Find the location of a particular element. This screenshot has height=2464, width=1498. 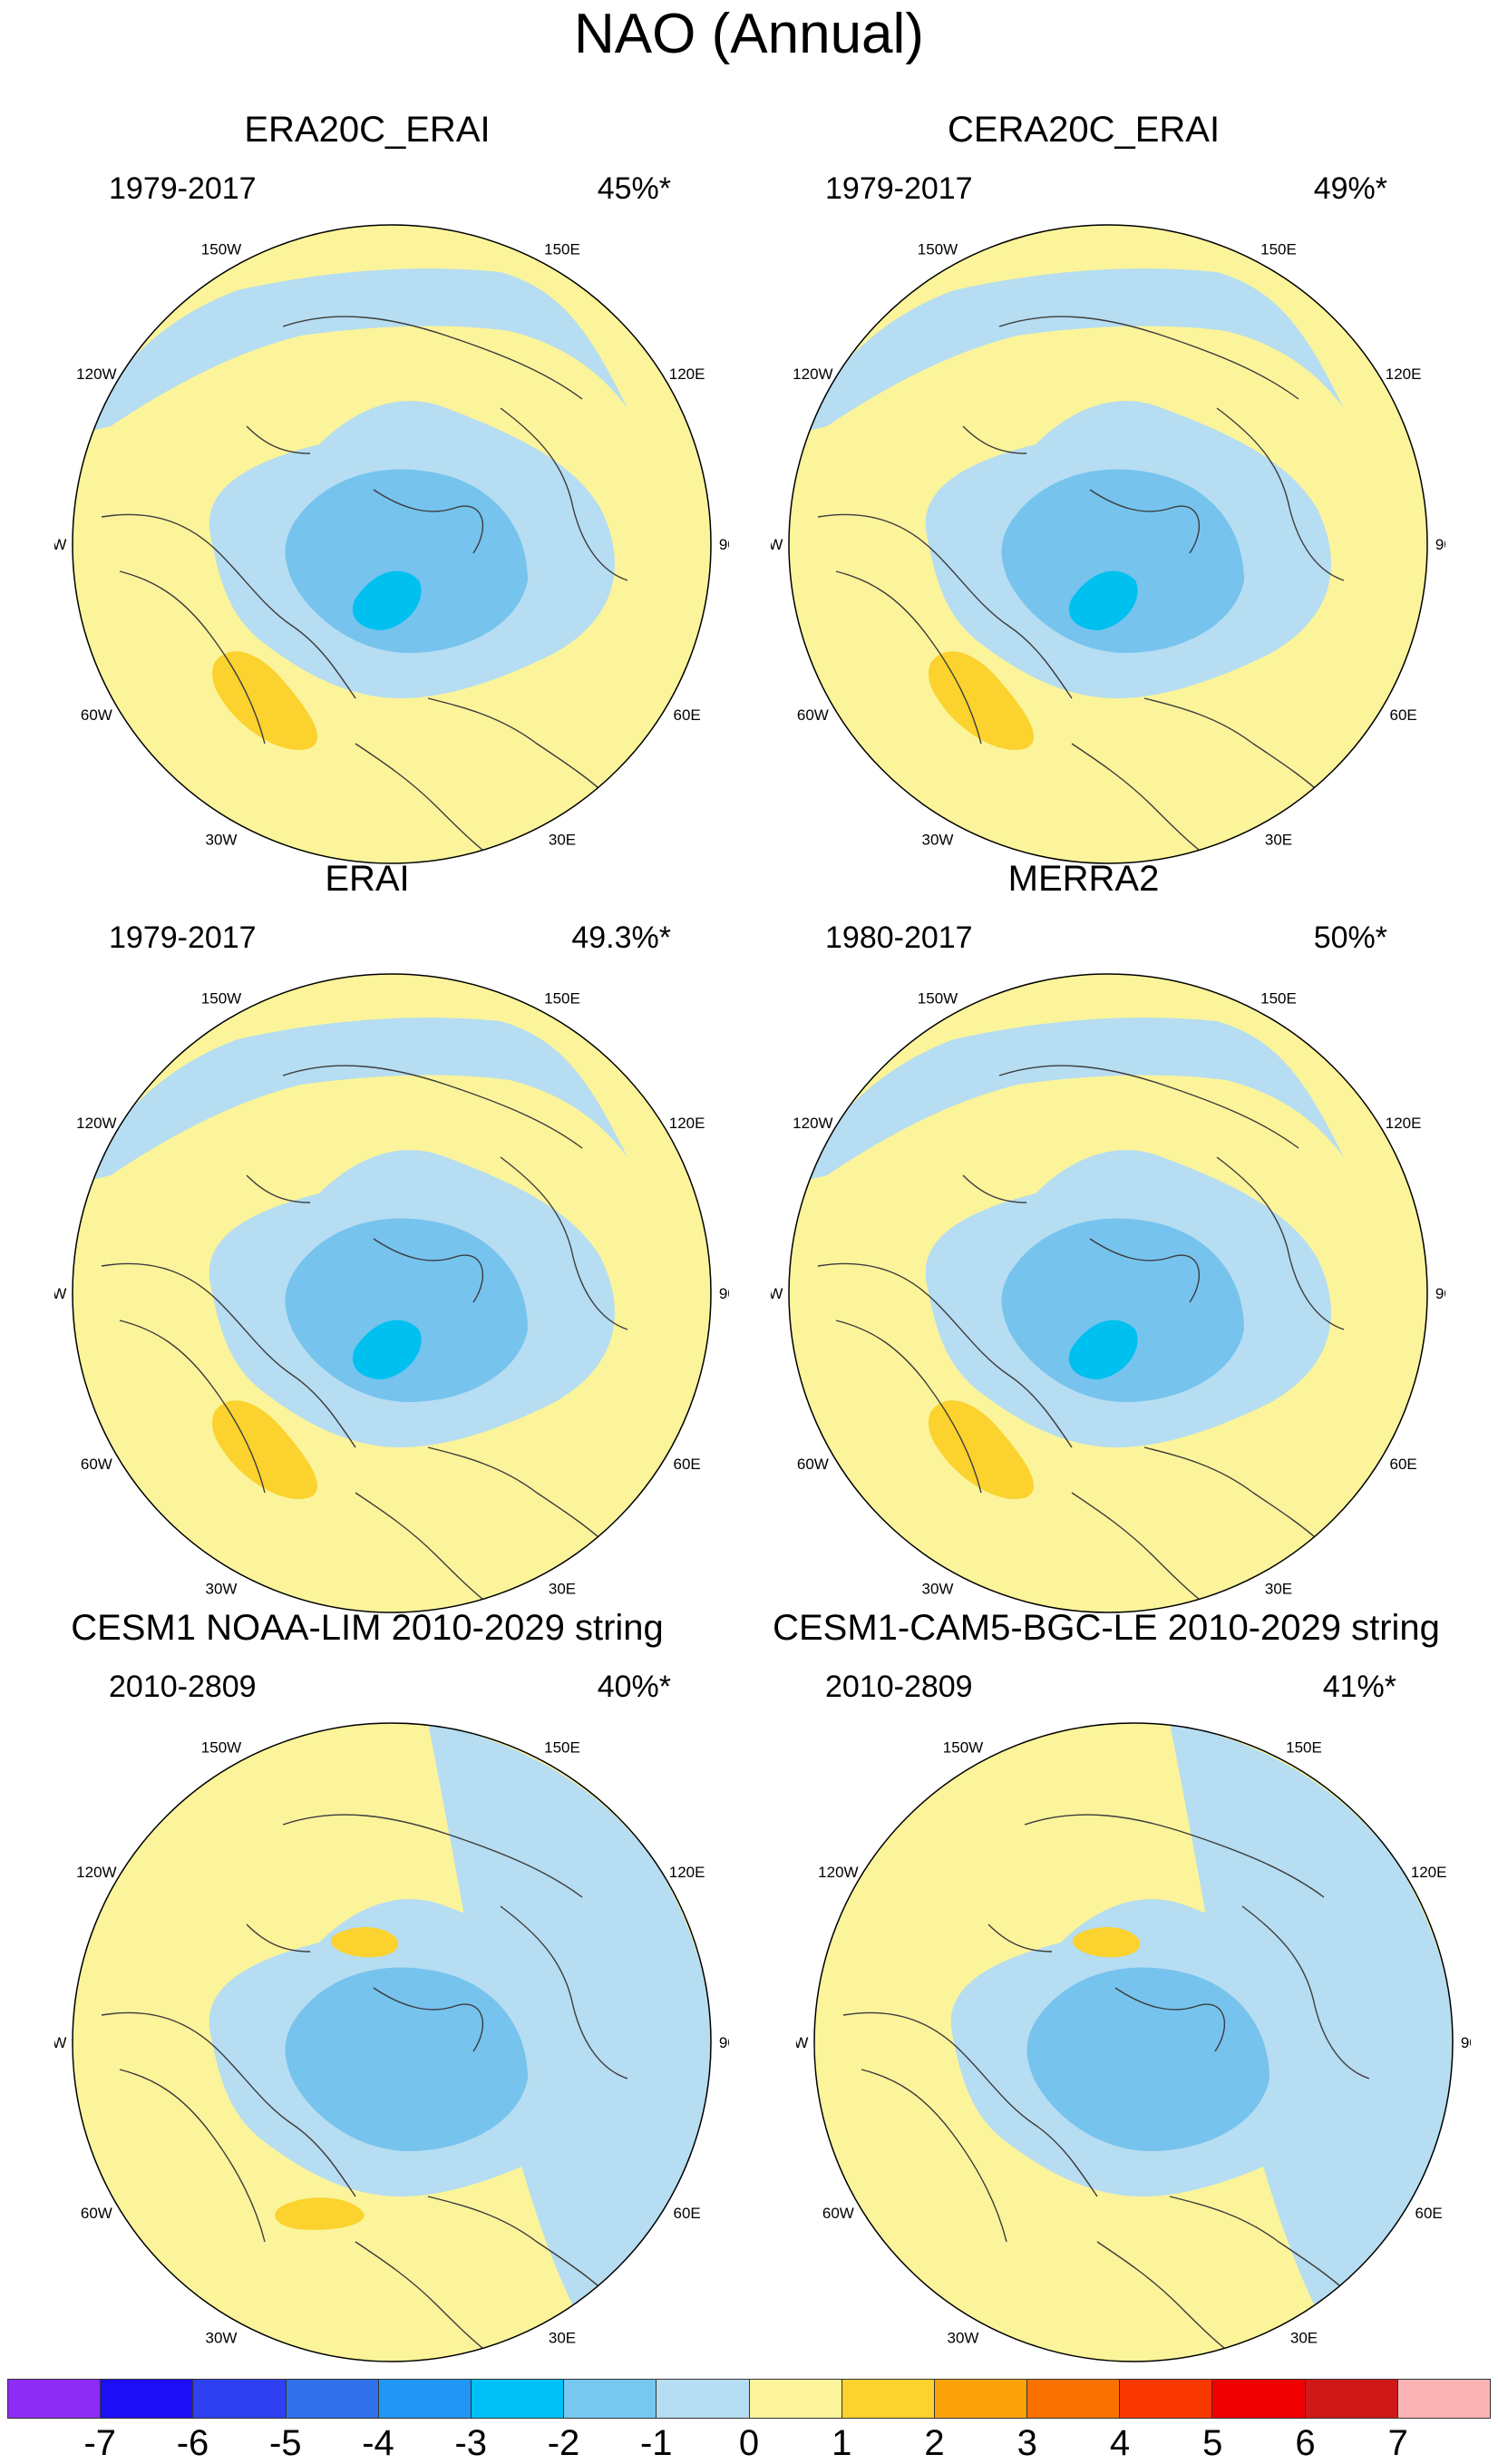

colorbar-tick-label: 7 is located at coordinates (1397, 2443).